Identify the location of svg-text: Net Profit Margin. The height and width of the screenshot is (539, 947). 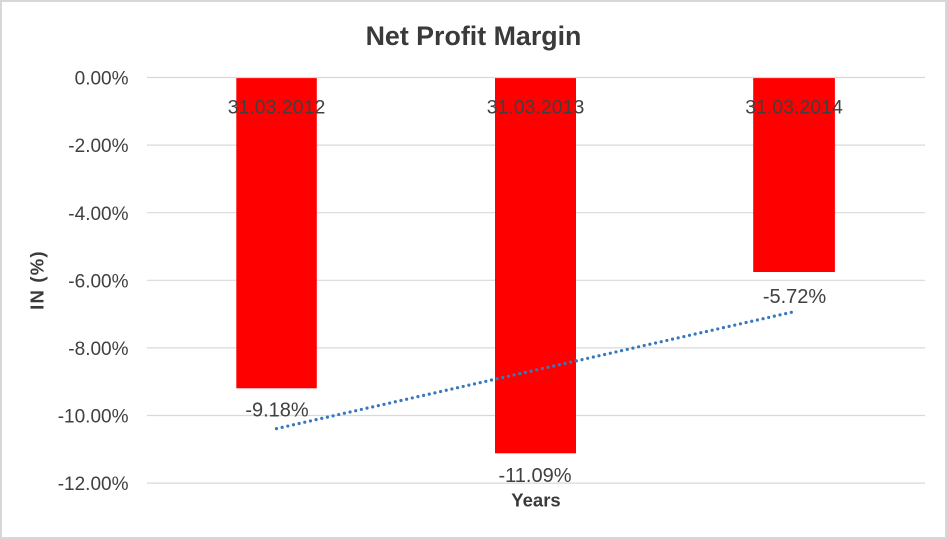
(474, 36).